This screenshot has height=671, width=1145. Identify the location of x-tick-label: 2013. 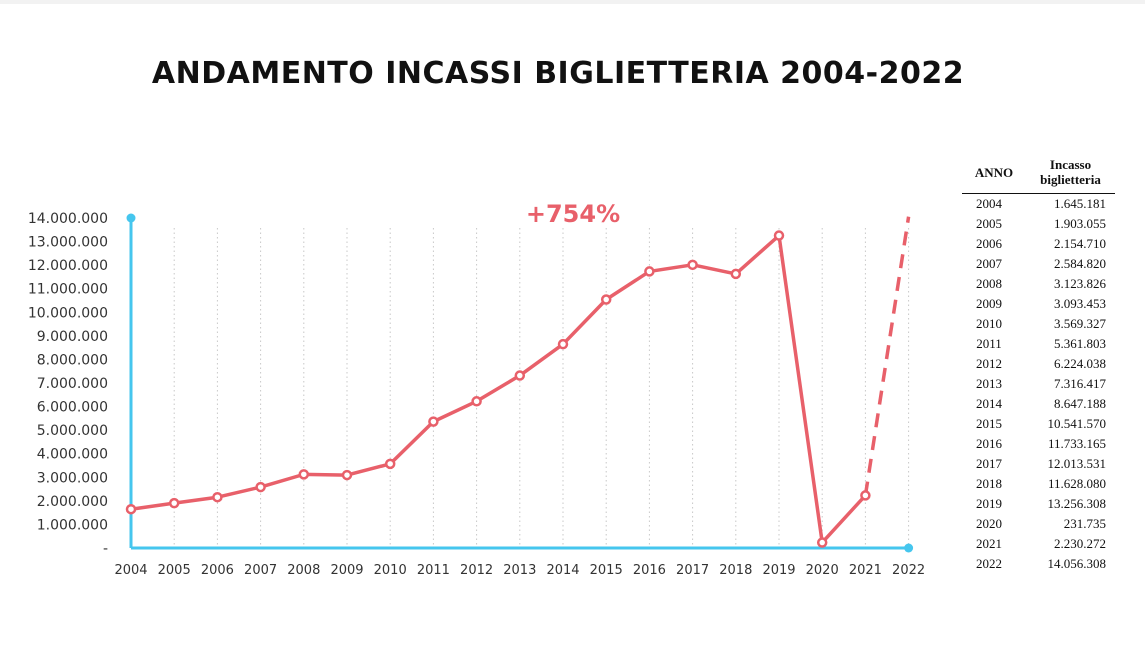
(519, 570).